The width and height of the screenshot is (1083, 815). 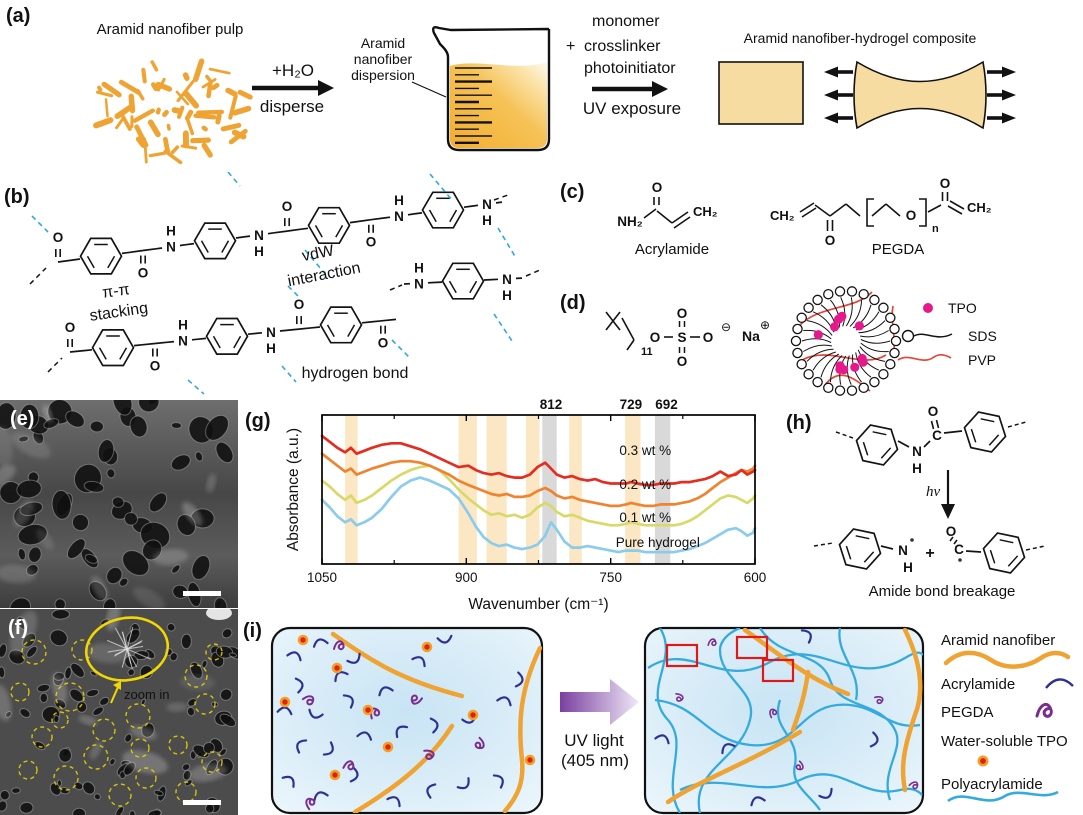 I want to click on pegda-o-carbonyl-right: O, so click(x=945, y=183).